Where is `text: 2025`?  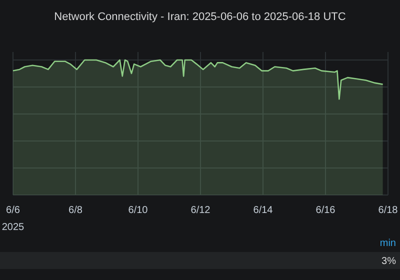
text: 2025 is located at coordinates (13, 227).